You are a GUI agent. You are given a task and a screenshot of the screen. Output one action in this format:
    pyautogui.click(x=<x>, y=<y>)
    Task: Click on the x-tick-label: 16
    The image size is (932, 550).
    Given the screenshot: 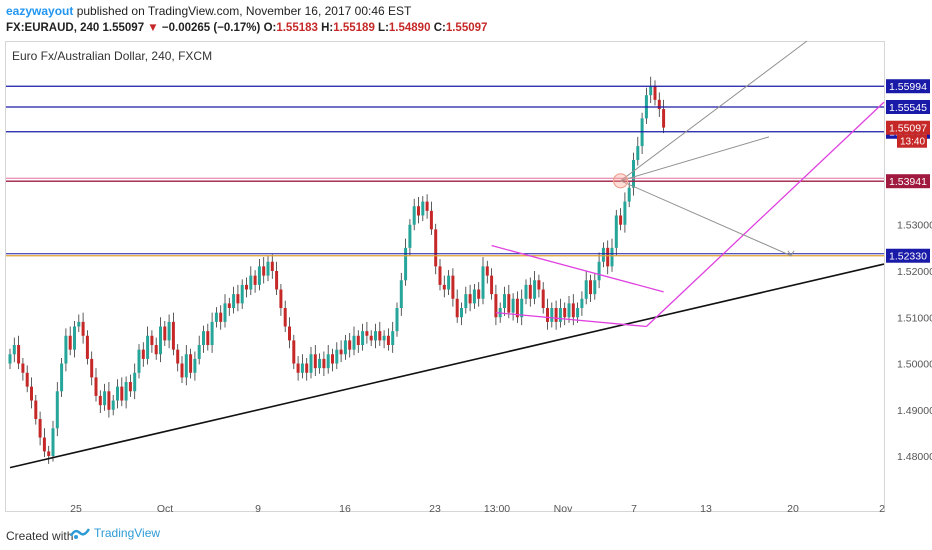 What is the action you would take?
    pyautogui.click(x=345, y=509)
    